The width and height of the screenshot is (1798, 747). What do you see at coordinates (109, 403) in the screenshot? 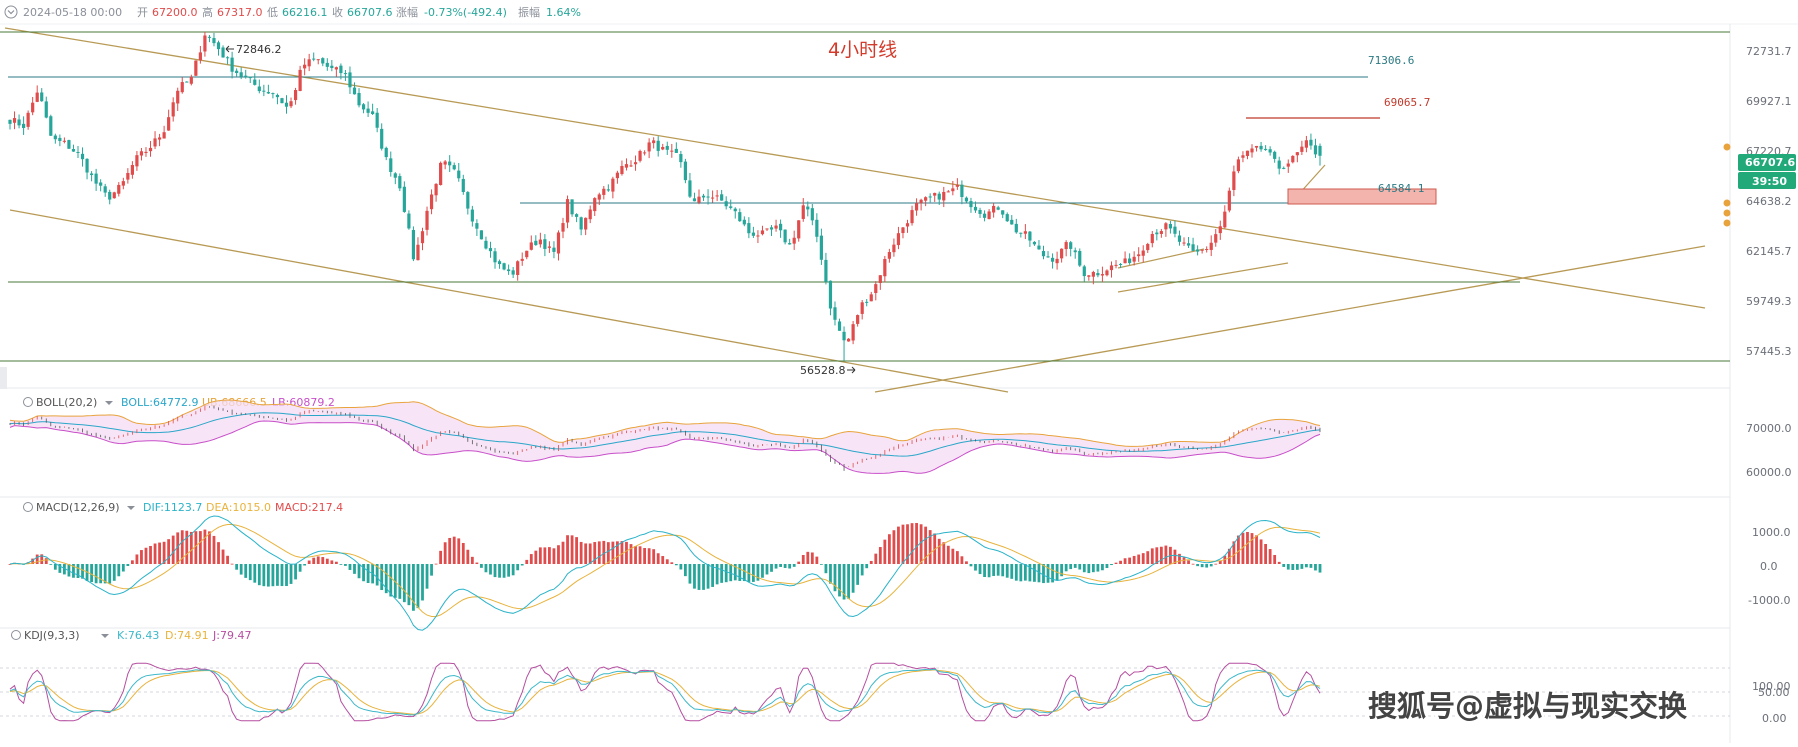
I see `boll-dropdown-icon` at bounding box center [109, 403].